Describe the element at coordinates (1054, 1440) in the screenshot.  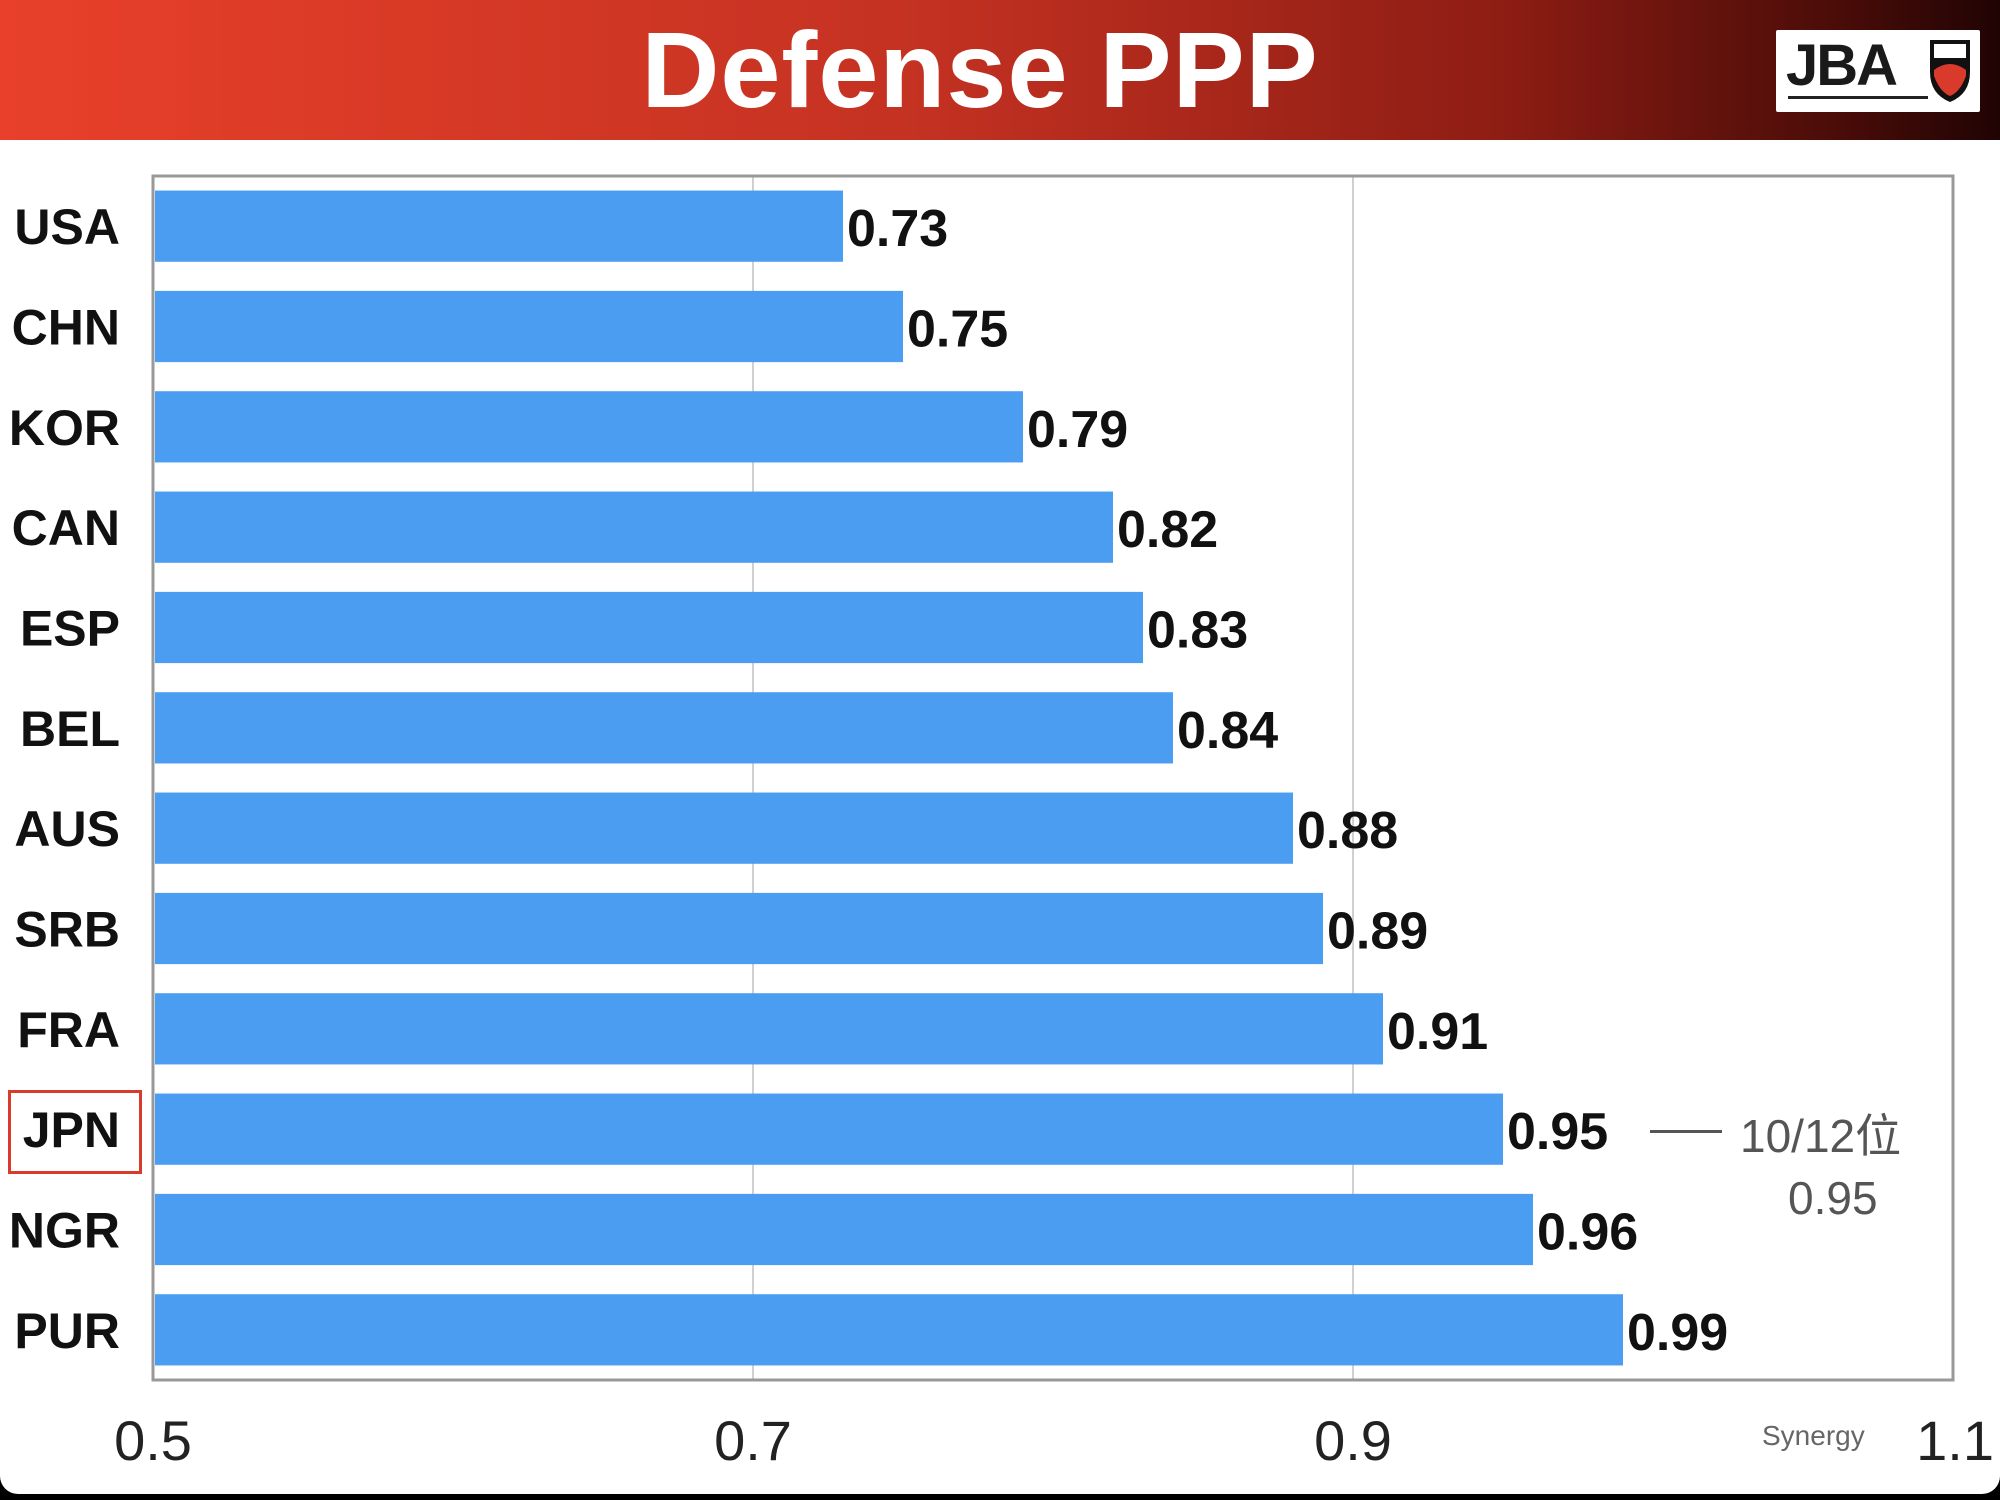
I see `x-tick-labels: 0.5 0.7 0.9 1.1` at that location.